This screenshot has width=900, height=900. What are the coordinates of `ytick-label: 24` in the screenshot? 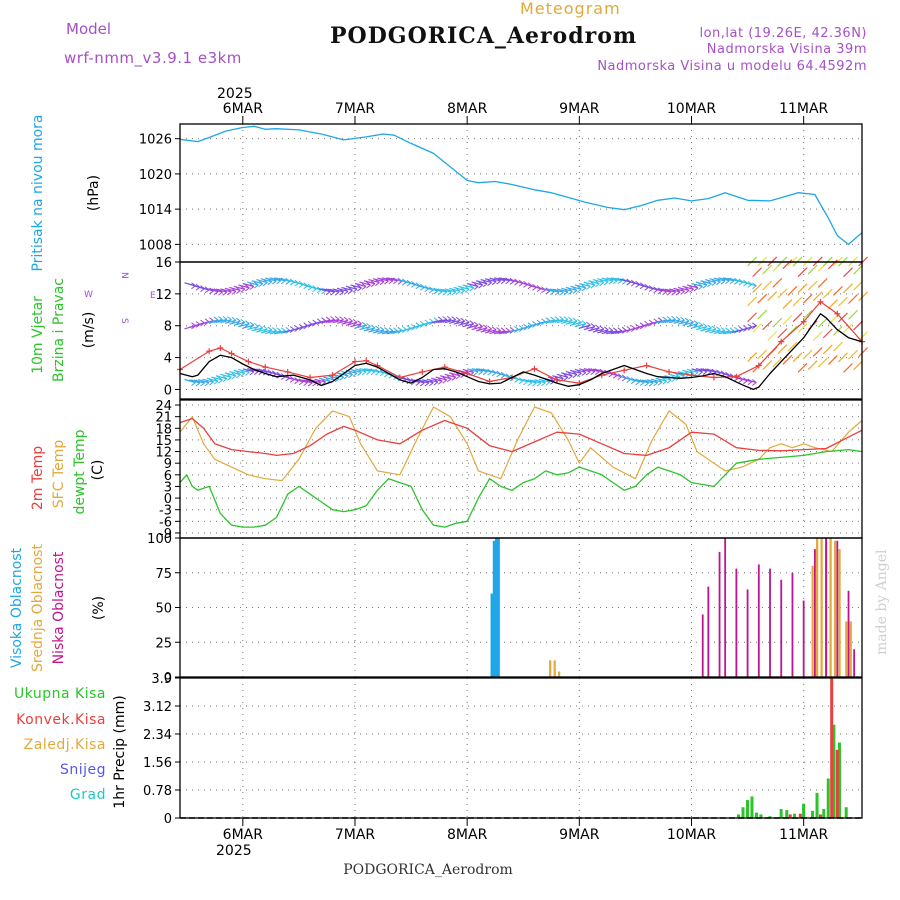 It's located at (163, 406).